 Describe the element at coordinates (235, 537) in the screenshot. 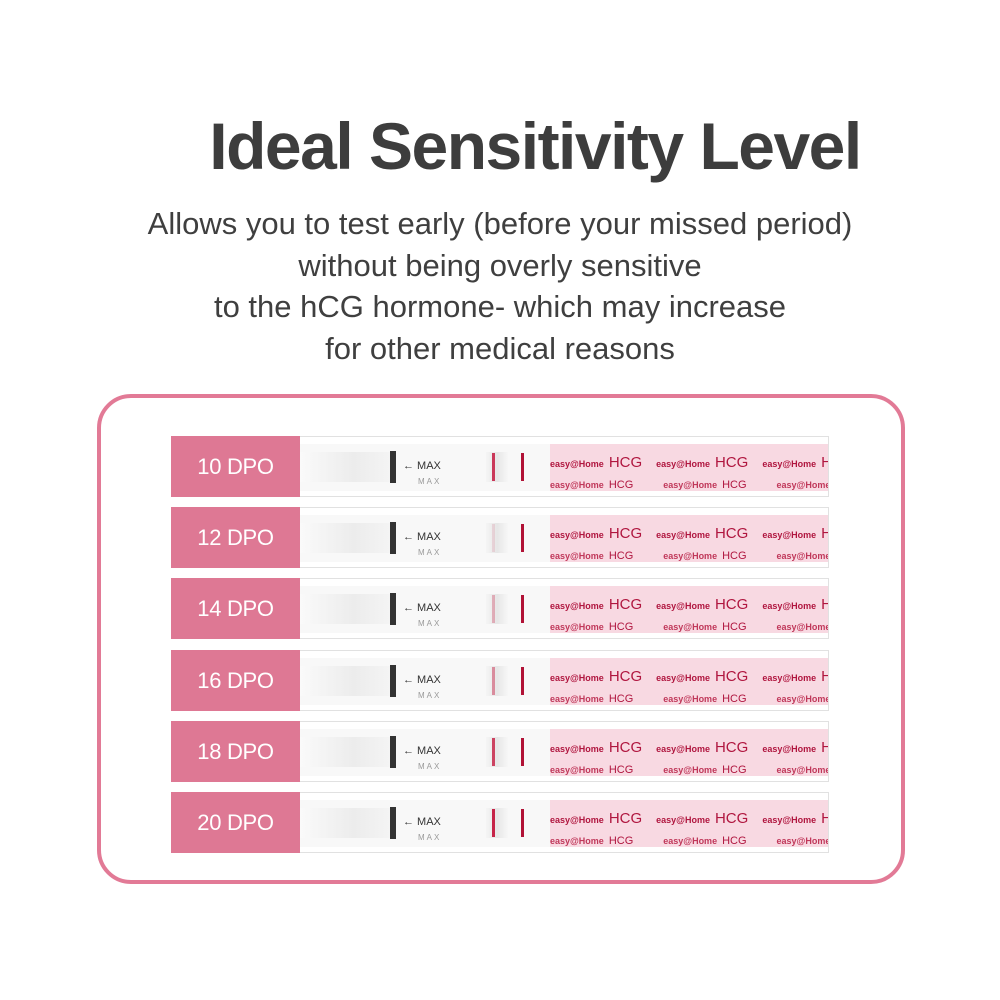

I see `dpo-label: 12 DPO` at that location.